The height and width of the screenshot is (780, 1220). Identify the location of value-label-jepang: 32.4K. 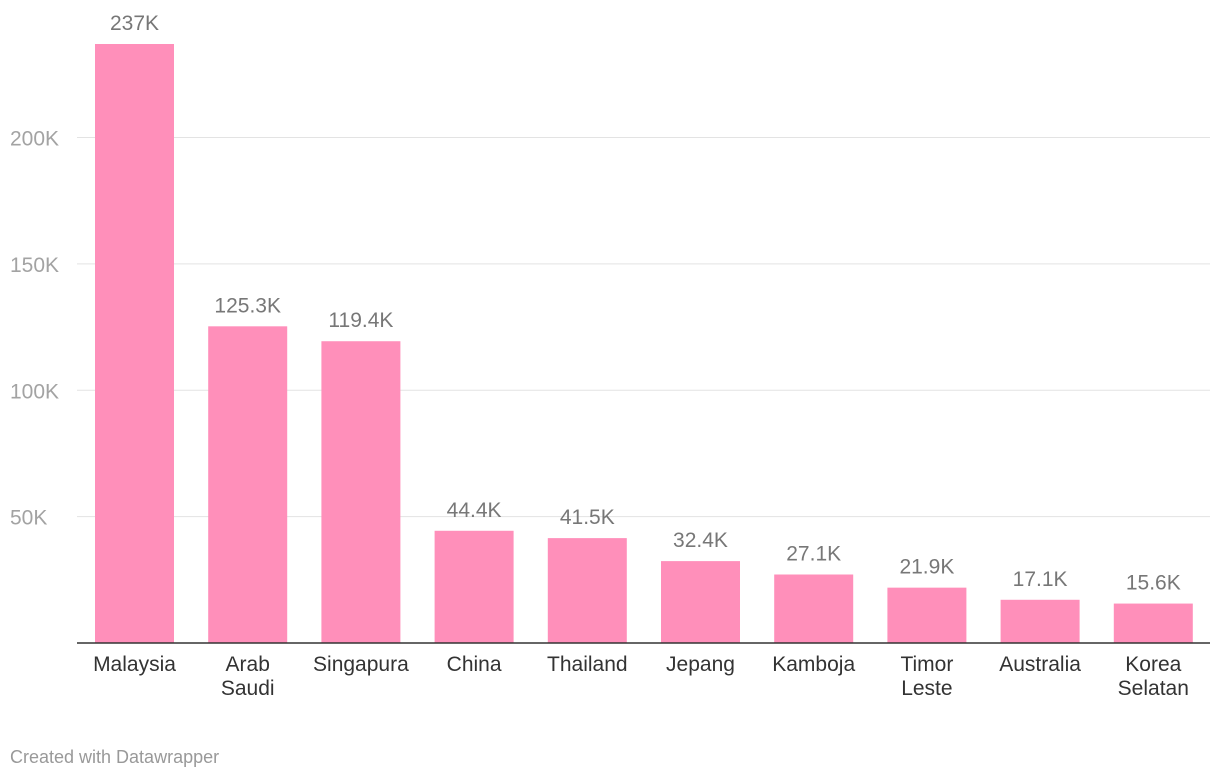
(700, 540).